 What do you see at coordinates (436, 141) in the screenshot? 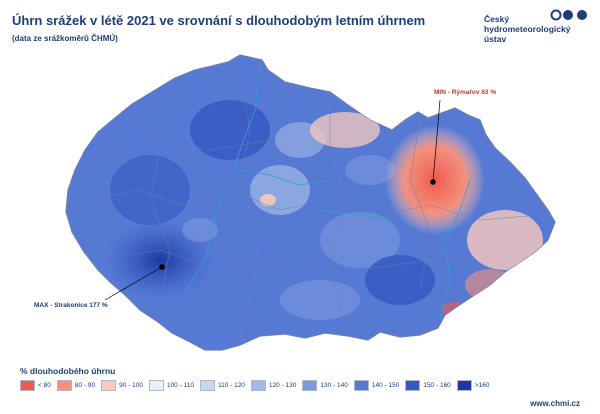
I see `min-leader-line` at bounding box center [436, 141].